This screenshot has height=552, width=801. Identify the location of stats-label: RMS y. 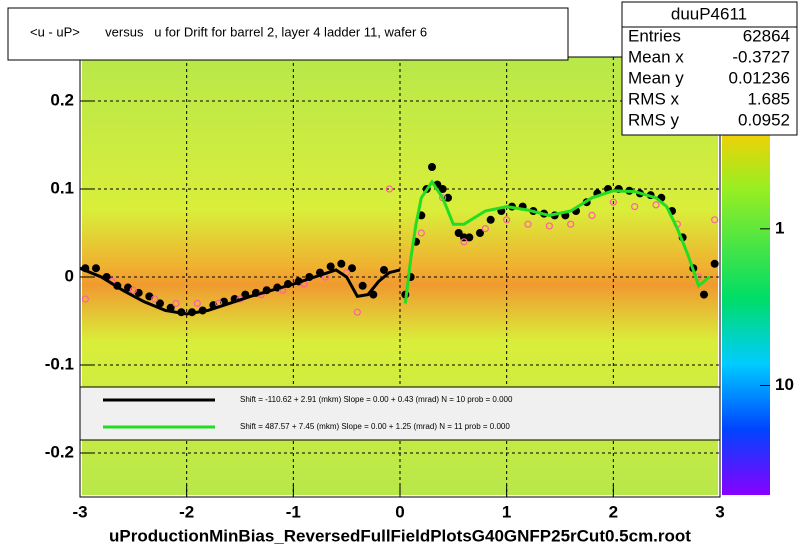
(654, 119).